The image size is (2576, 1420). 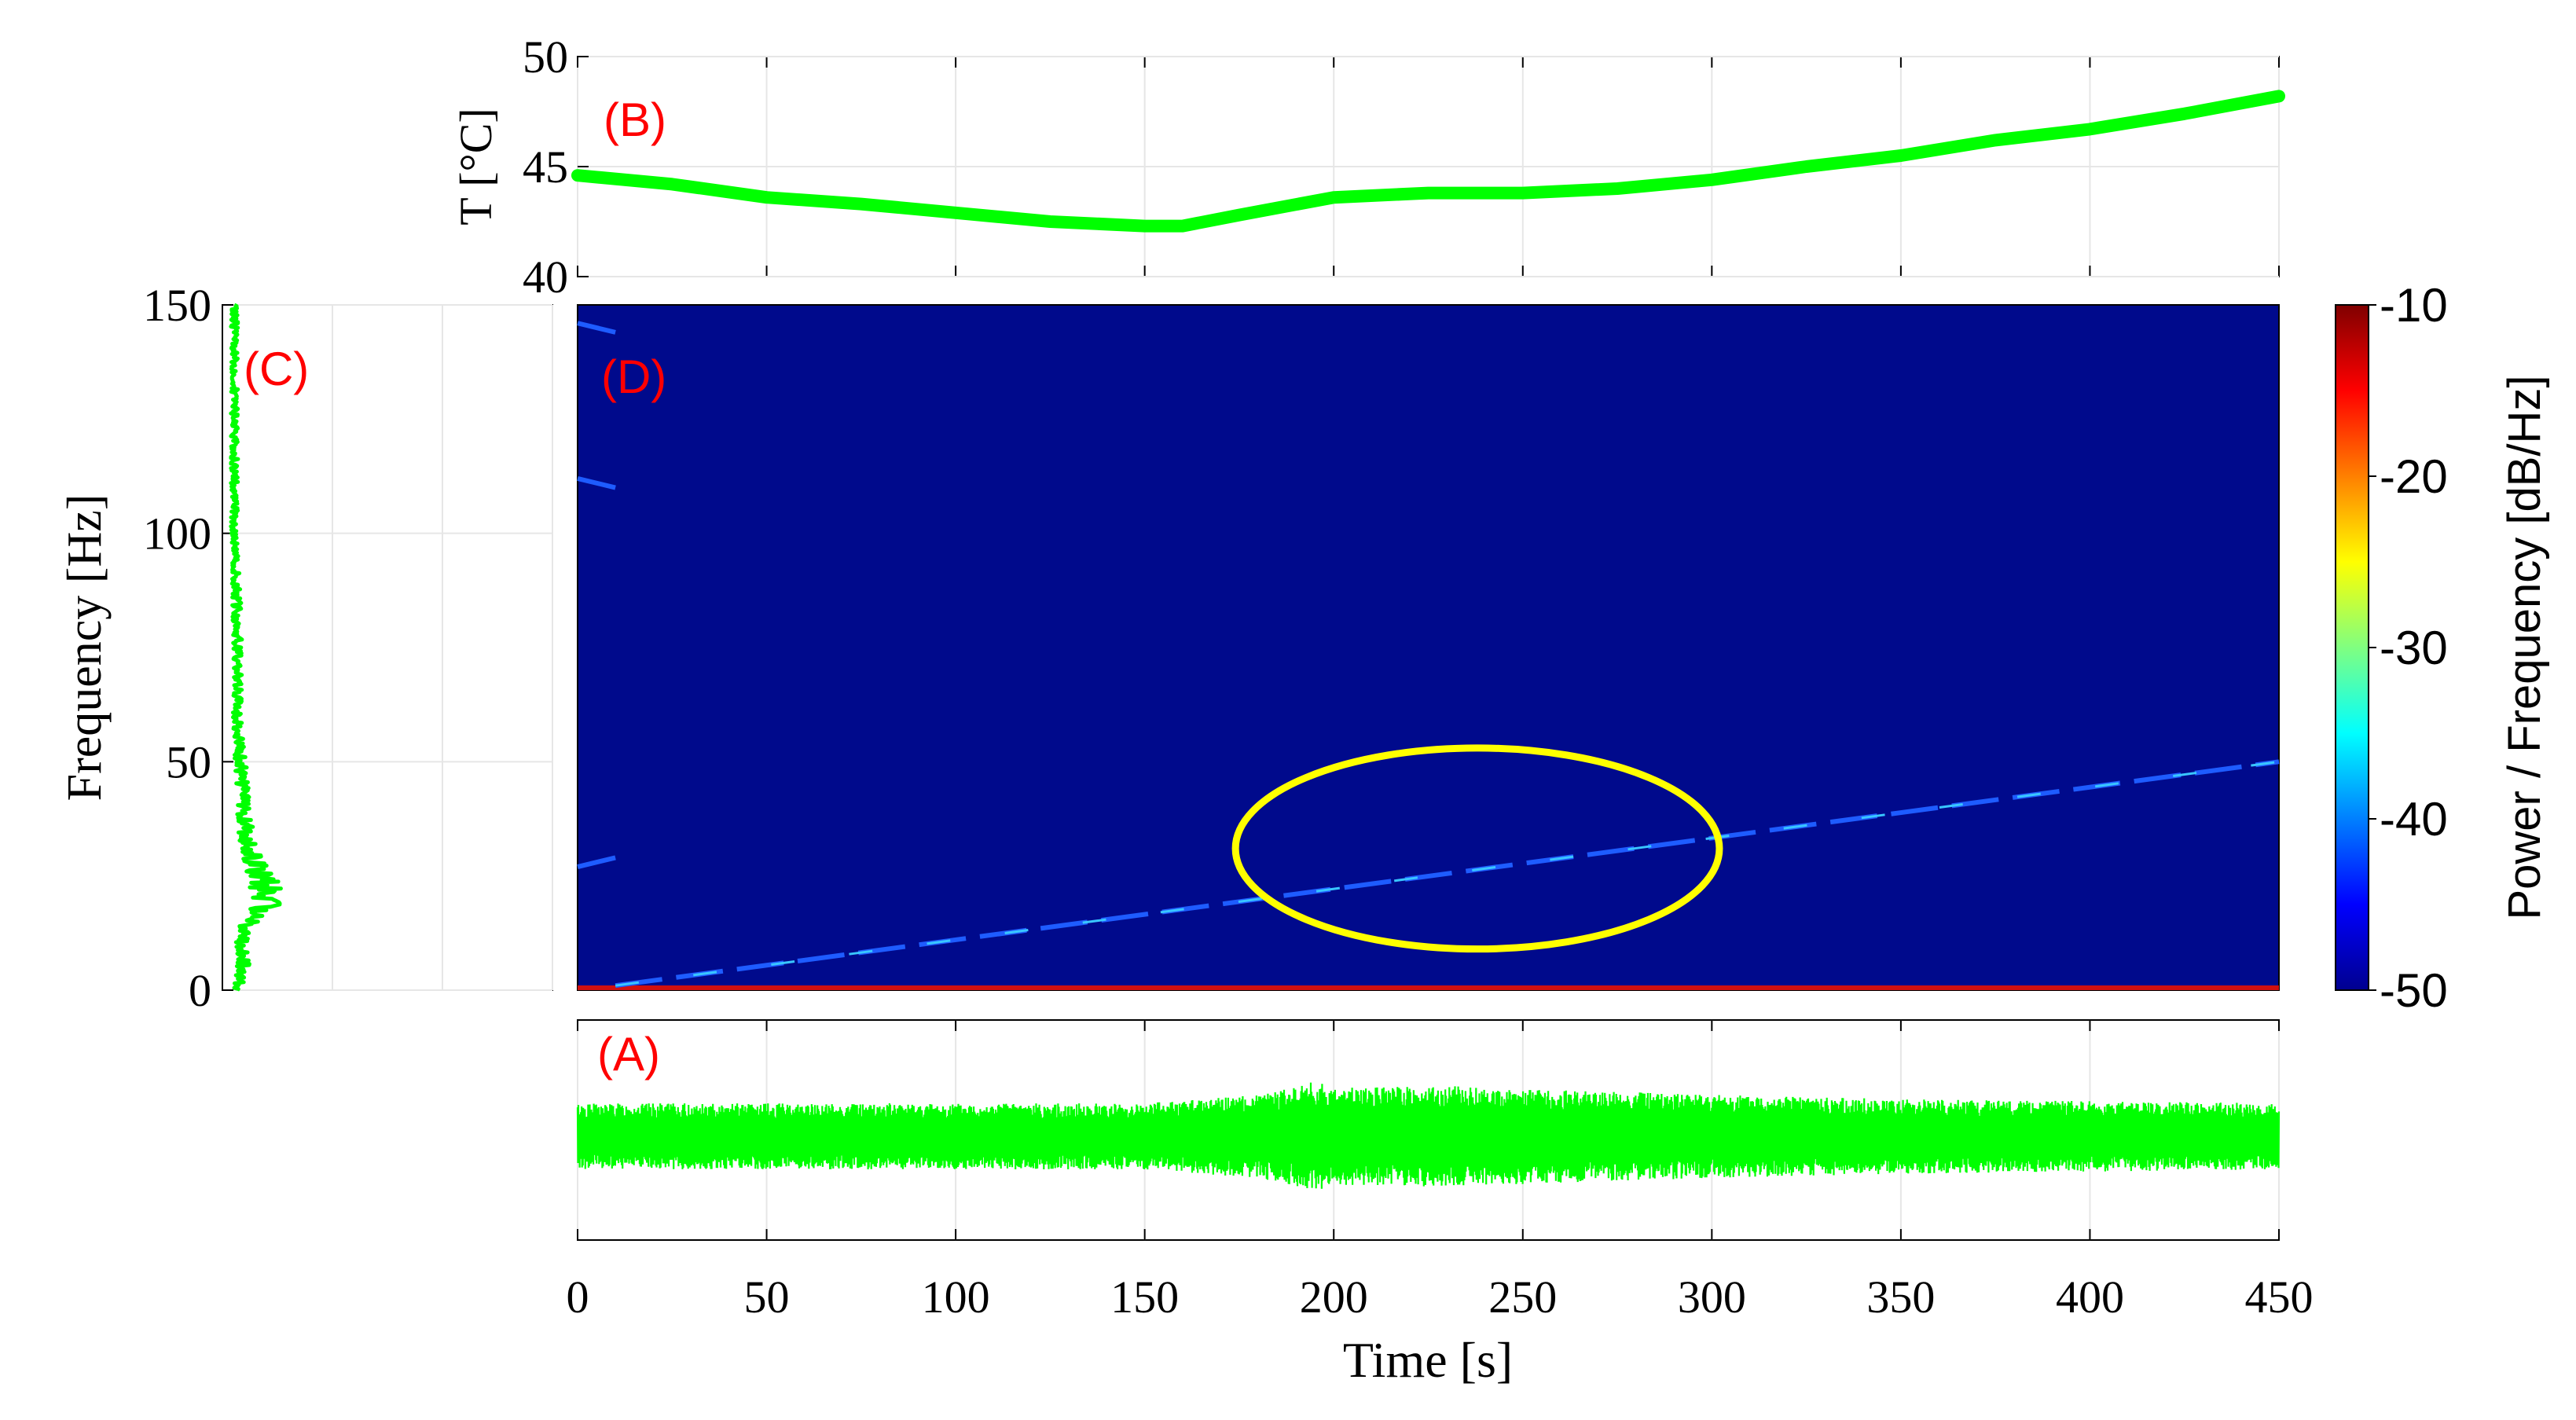 What do you see at coordinates (2414, 990) in the screenshot?
I see `colorbar-tick-label: -50` at bounding box center [2414, 990].